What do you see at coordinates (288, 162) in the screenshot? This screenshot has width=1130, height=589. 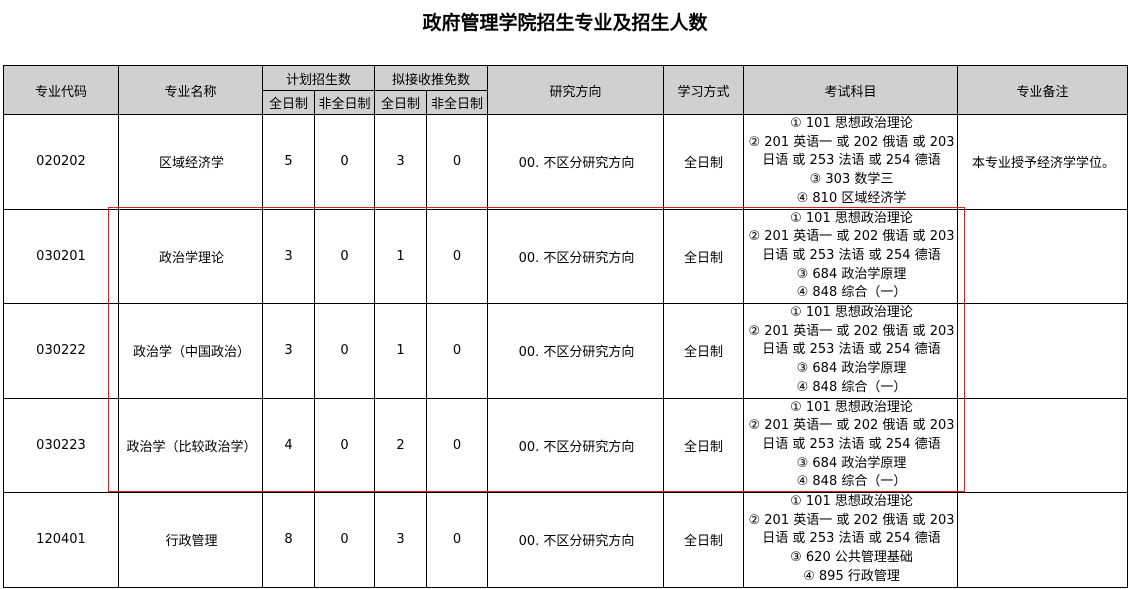 I see `plan-full: 5` at bounding box center [288, 162].